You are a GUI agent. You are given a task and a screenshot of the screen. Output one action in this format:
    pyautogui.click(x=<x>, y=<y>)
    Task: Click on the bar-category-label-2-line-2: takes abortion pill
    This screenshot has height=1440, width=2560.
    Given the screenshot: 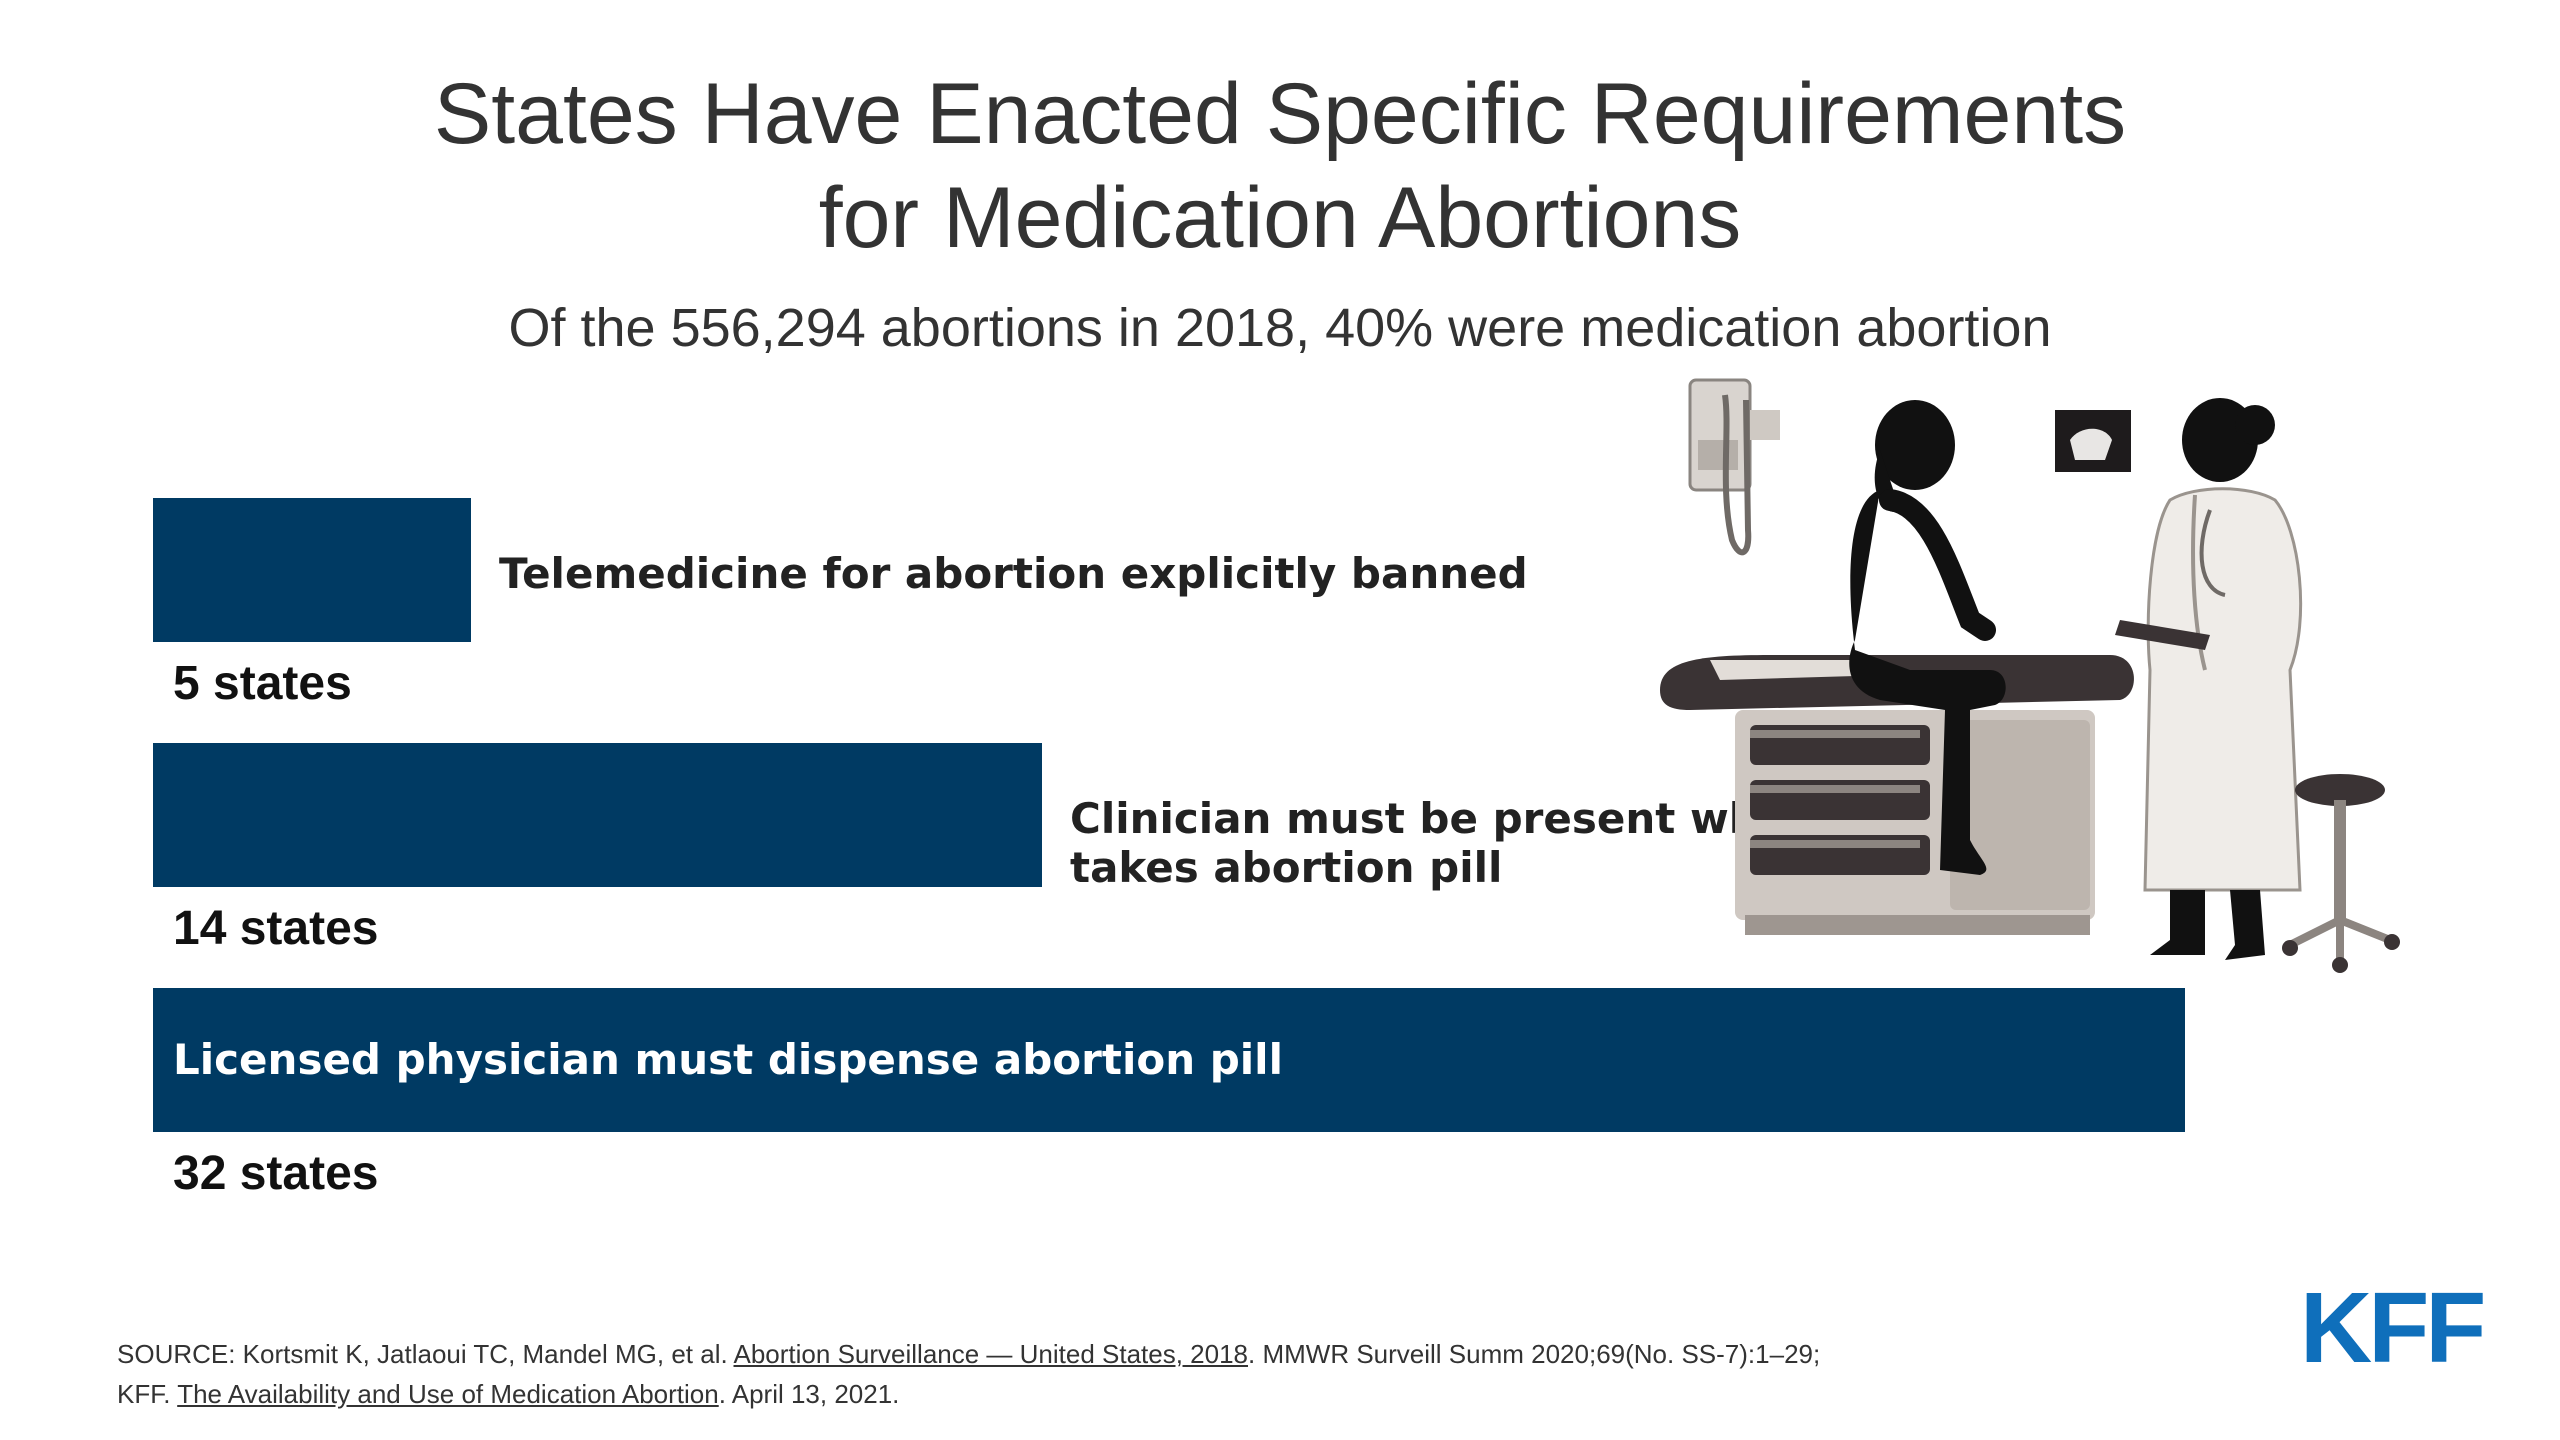 What is the action you would take?
    pyautogui.click(x=1286, y=867)
    